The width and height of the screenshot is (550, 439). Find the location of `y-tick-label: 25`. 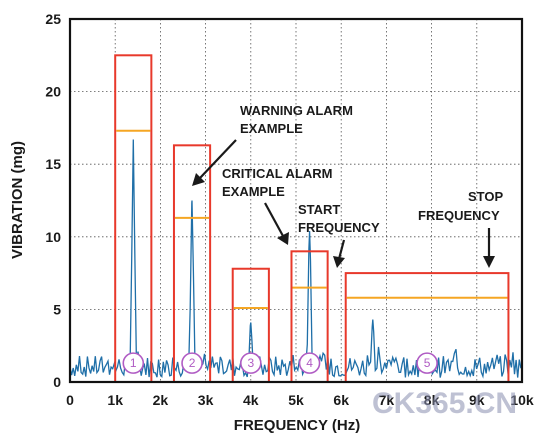

y-tick-label: 25 is located at coordinates (53, 19).